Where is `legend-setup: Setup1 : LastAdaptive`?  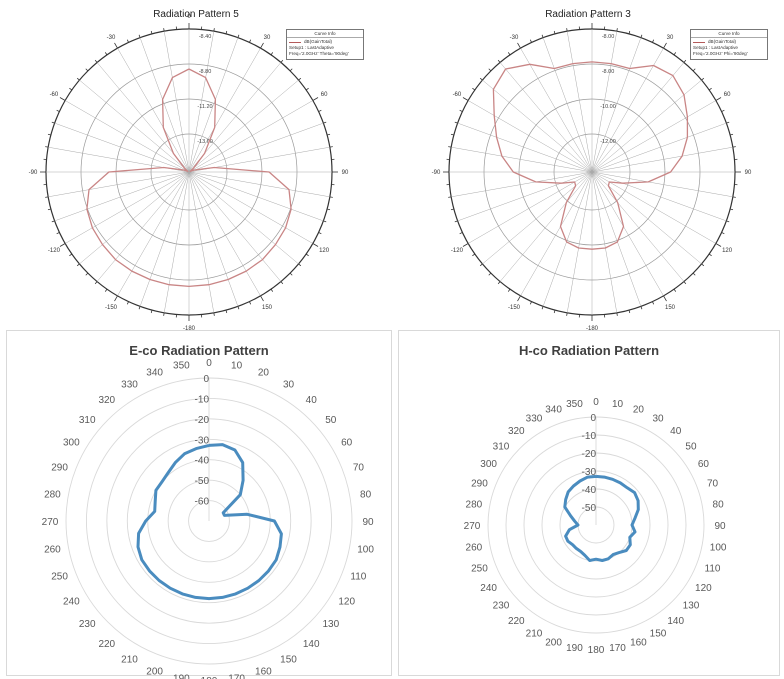 legend-setup: Setup1 : LastAdaptive is located at coordinates (715, 47).